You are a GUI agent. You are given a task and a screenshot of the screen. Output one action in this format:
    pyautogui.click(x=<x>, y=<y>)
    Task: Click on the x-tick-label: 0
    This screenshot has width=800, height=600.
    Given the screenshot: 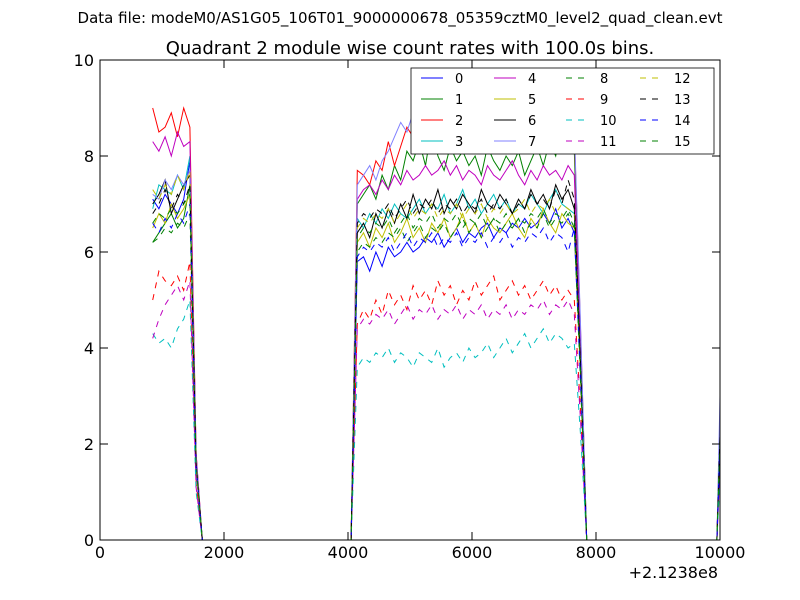 What is the action you would take?
    pyautogui.click(x=100, y=552)
    